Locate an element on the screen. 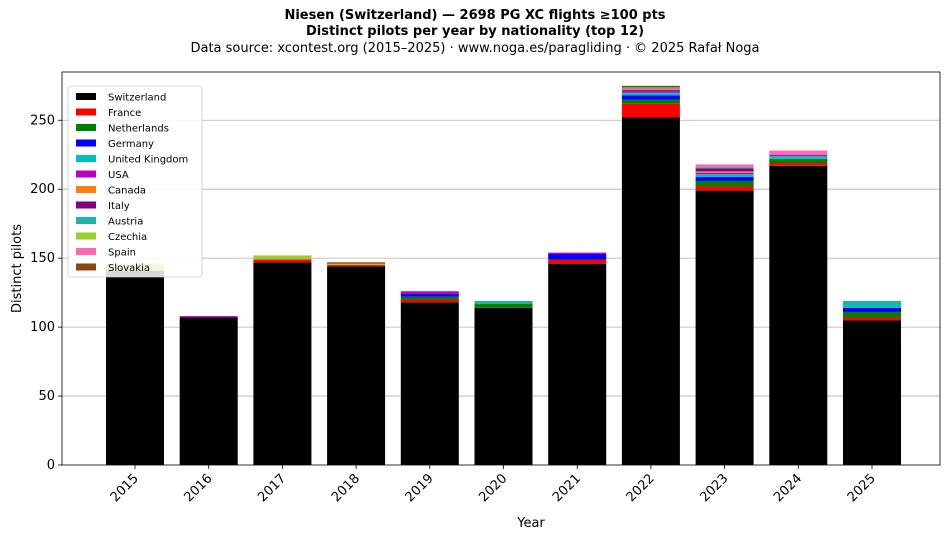 Image resolution: width=950 pixels, height=539 pixels. legend-box is located at coordinates (135, 181).